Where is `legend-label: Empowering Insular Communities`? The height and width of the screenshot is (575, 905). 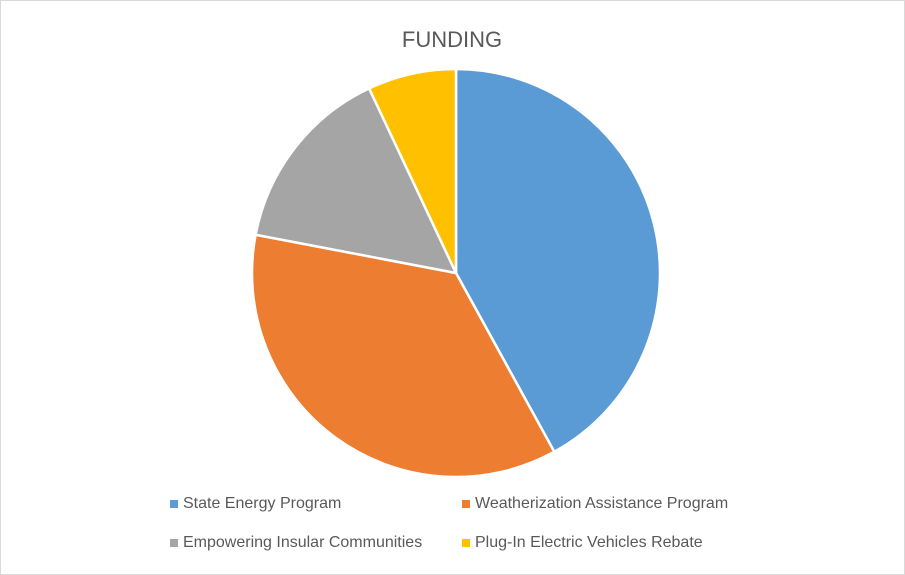 legend-label: Empowering Insular Communities is located at coordinates (302, 542).